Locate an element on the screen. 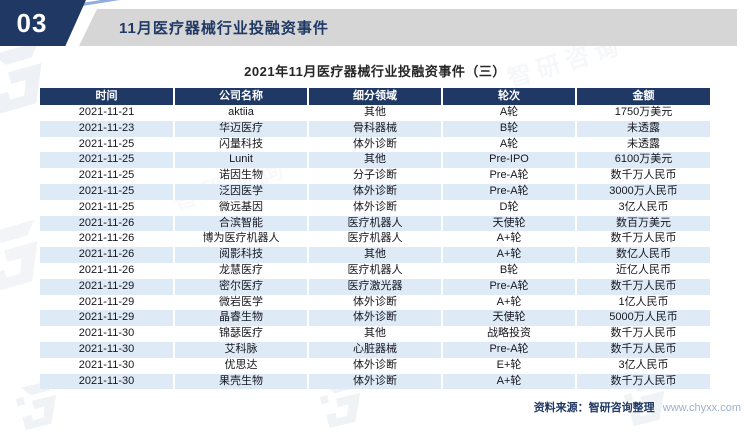 The width and height of the screenshot is (750, 433). table-row: 2021-11-25 微远基因 体外诊断 D轮 3亿人民币 is located at coordinates (375, 208).